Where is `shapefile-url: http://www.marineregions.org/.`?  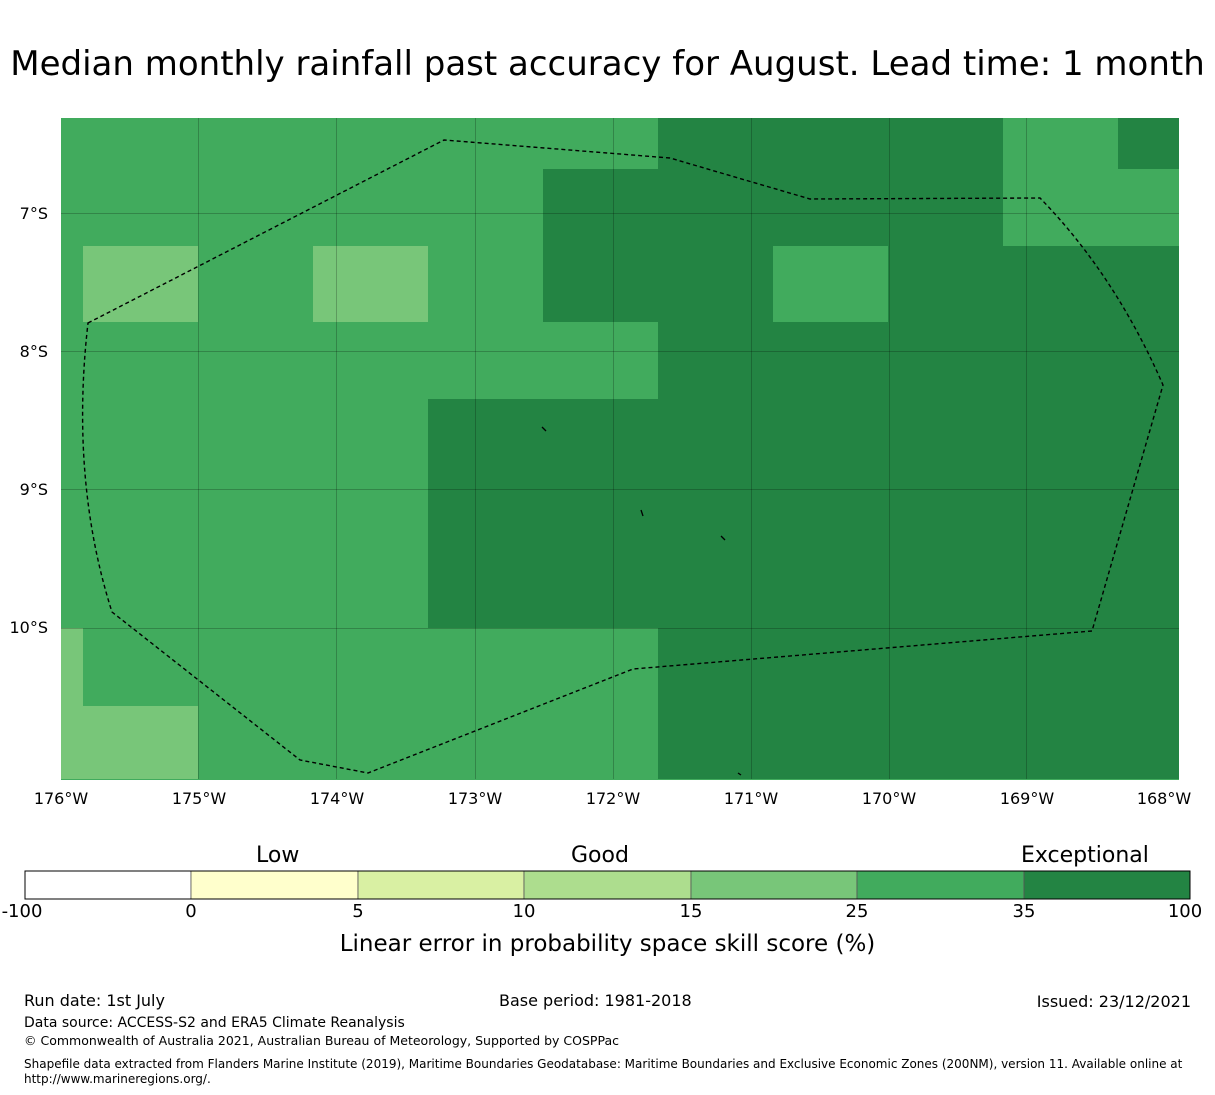
shapefile-url: http://www.marineregions.org/. is located at coordinates (117, 1079).